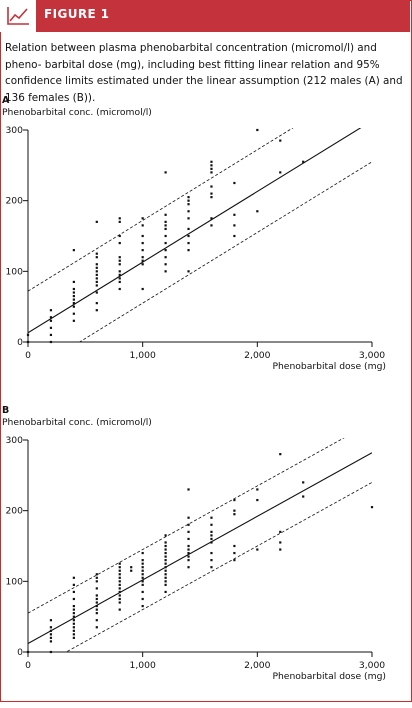  What do you see at coordinates (143, 665) in the screenshot?
I see `chart-b-x-tick-label: 1,000` at bounding box center [143, 665].